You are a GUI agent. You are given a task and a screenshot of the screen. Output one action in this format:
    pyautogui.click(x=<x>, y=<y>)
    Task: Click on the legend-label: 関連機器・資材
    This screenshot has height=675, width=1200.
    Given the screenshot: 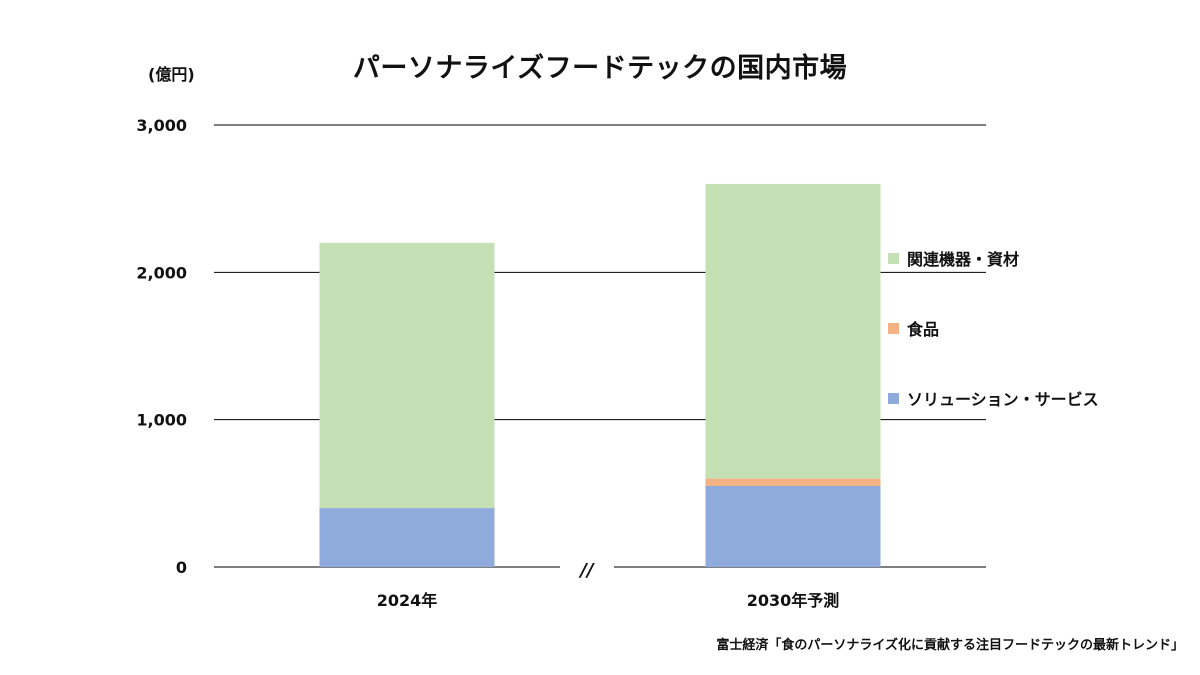 What is the action you would take?
    pyautogui.click(x=963, y=259)
    